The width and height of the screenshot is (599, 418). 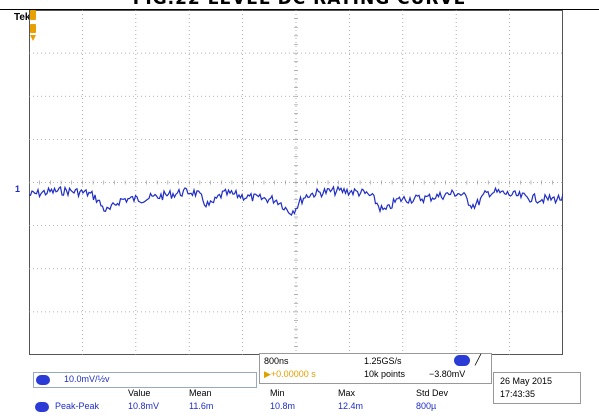 I want to click on timebase: 800ns, so click(x=276, y=361).